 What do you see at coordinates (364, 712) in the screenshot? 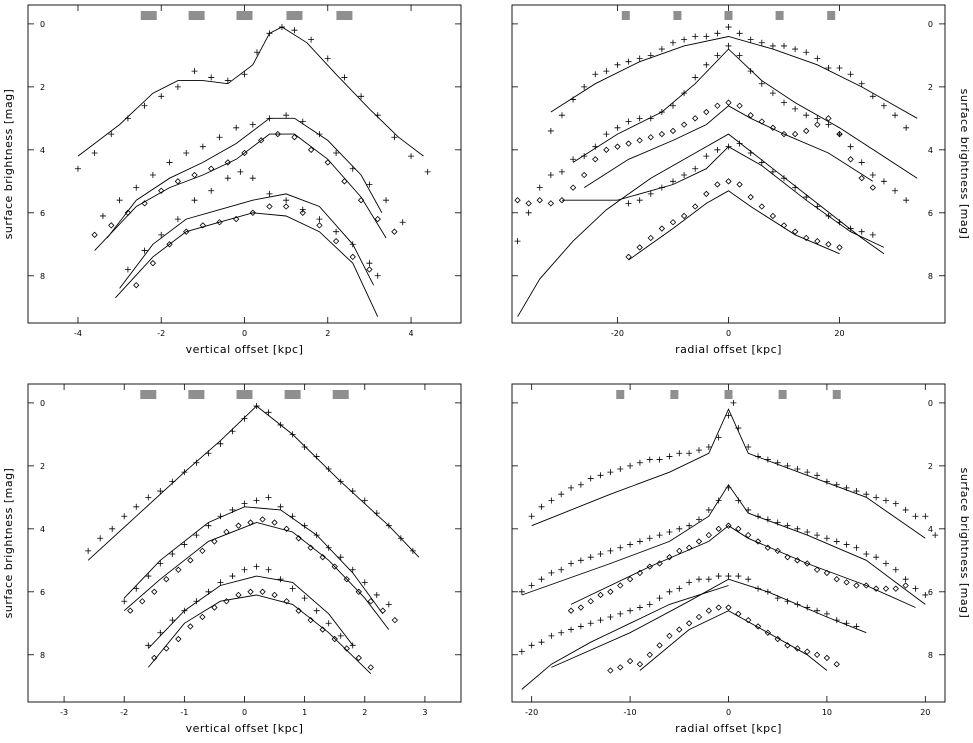
I see `x-tick-label: 2` at bounding box center [364, 712].